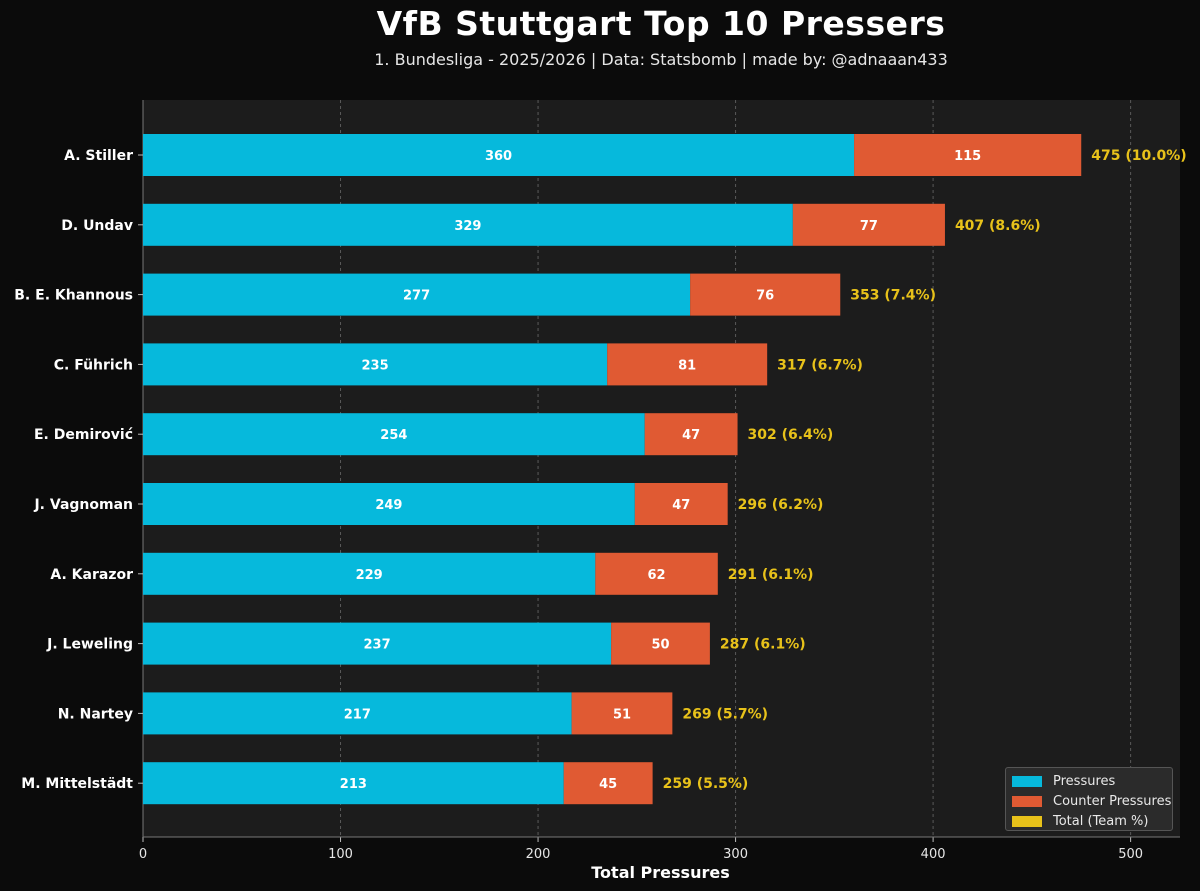  Describe the element at coordinates (771, 575) in the screenshot. I see `data-label-total: 291 (6.1%)` at that location.